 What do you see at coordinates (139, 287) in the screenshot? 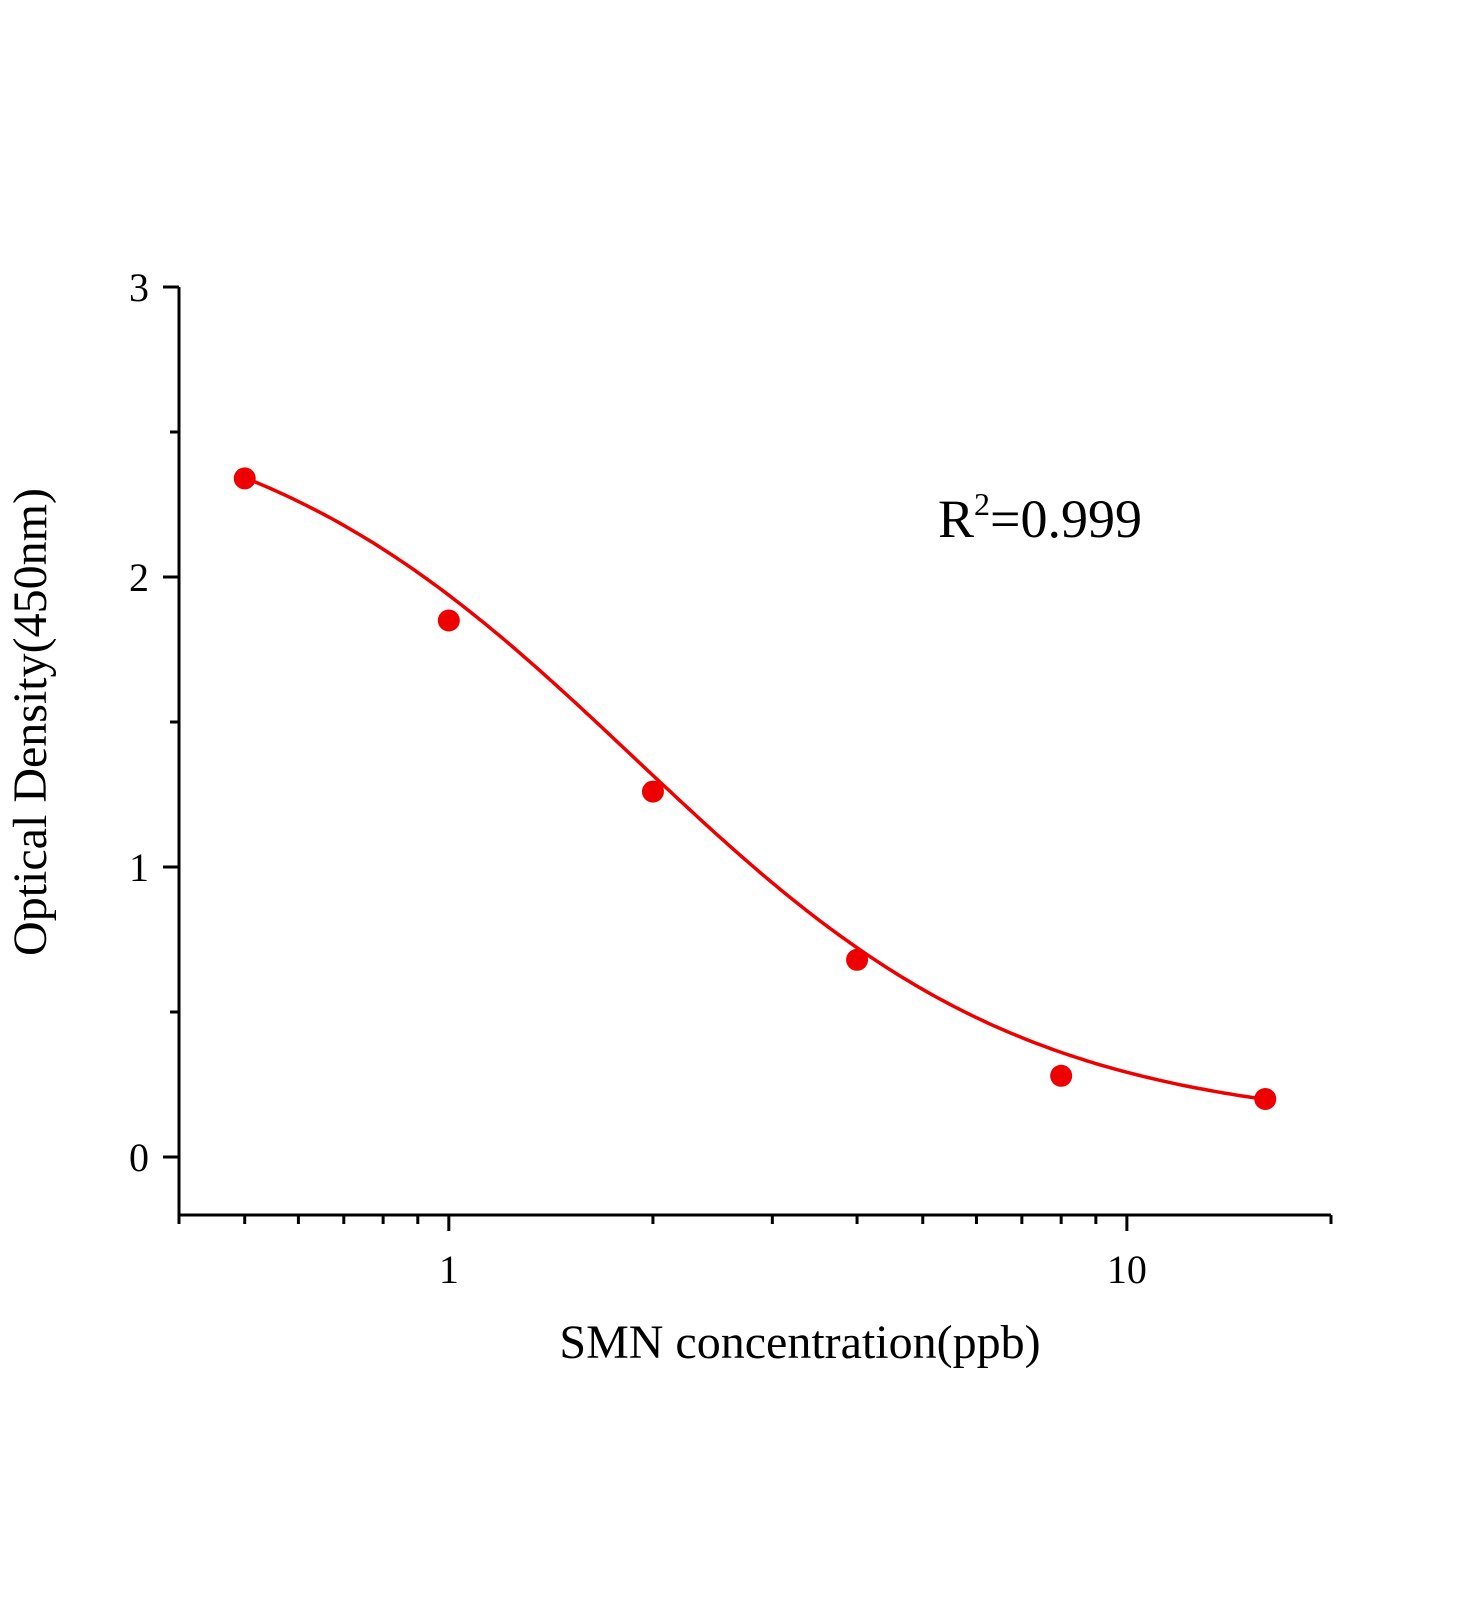
I see `y-tick-label: 3` at bounding box center [139, 287].